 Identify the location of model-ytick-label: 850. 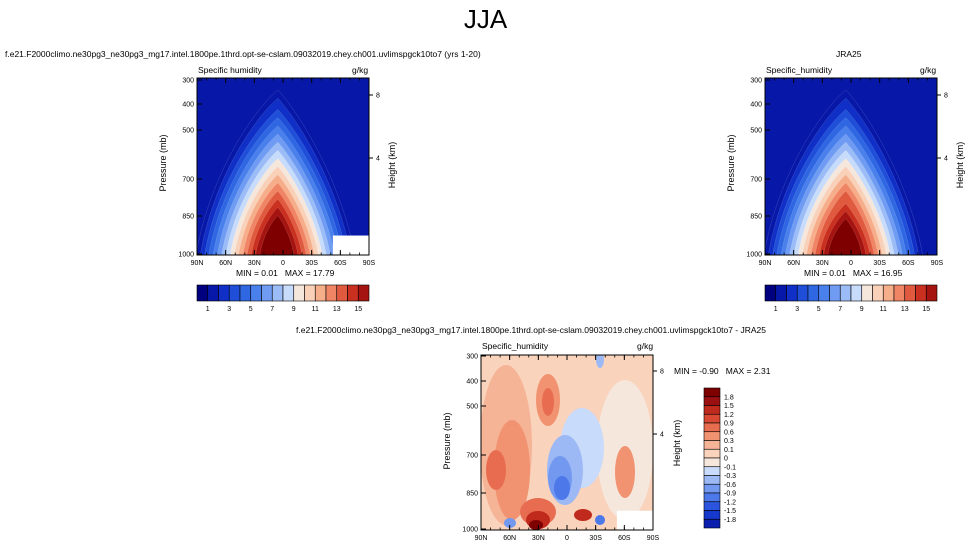
(188, 217).